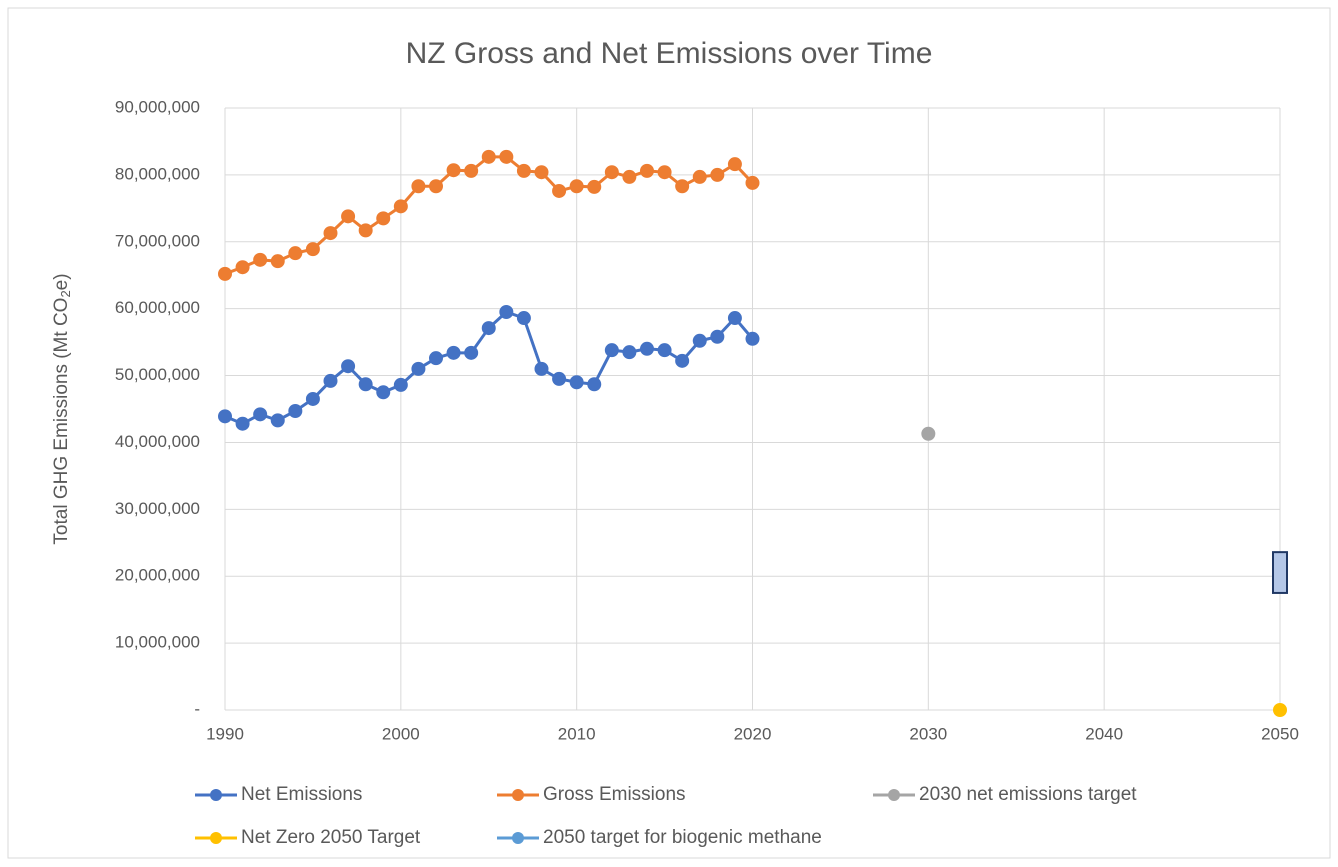 The height and width of the screenshot is (867, 1338). Describe the element at coordinates (669, 53) in the screenshot. I see `chart-title: NZ Gross and Net Emissions over Time` at that location.